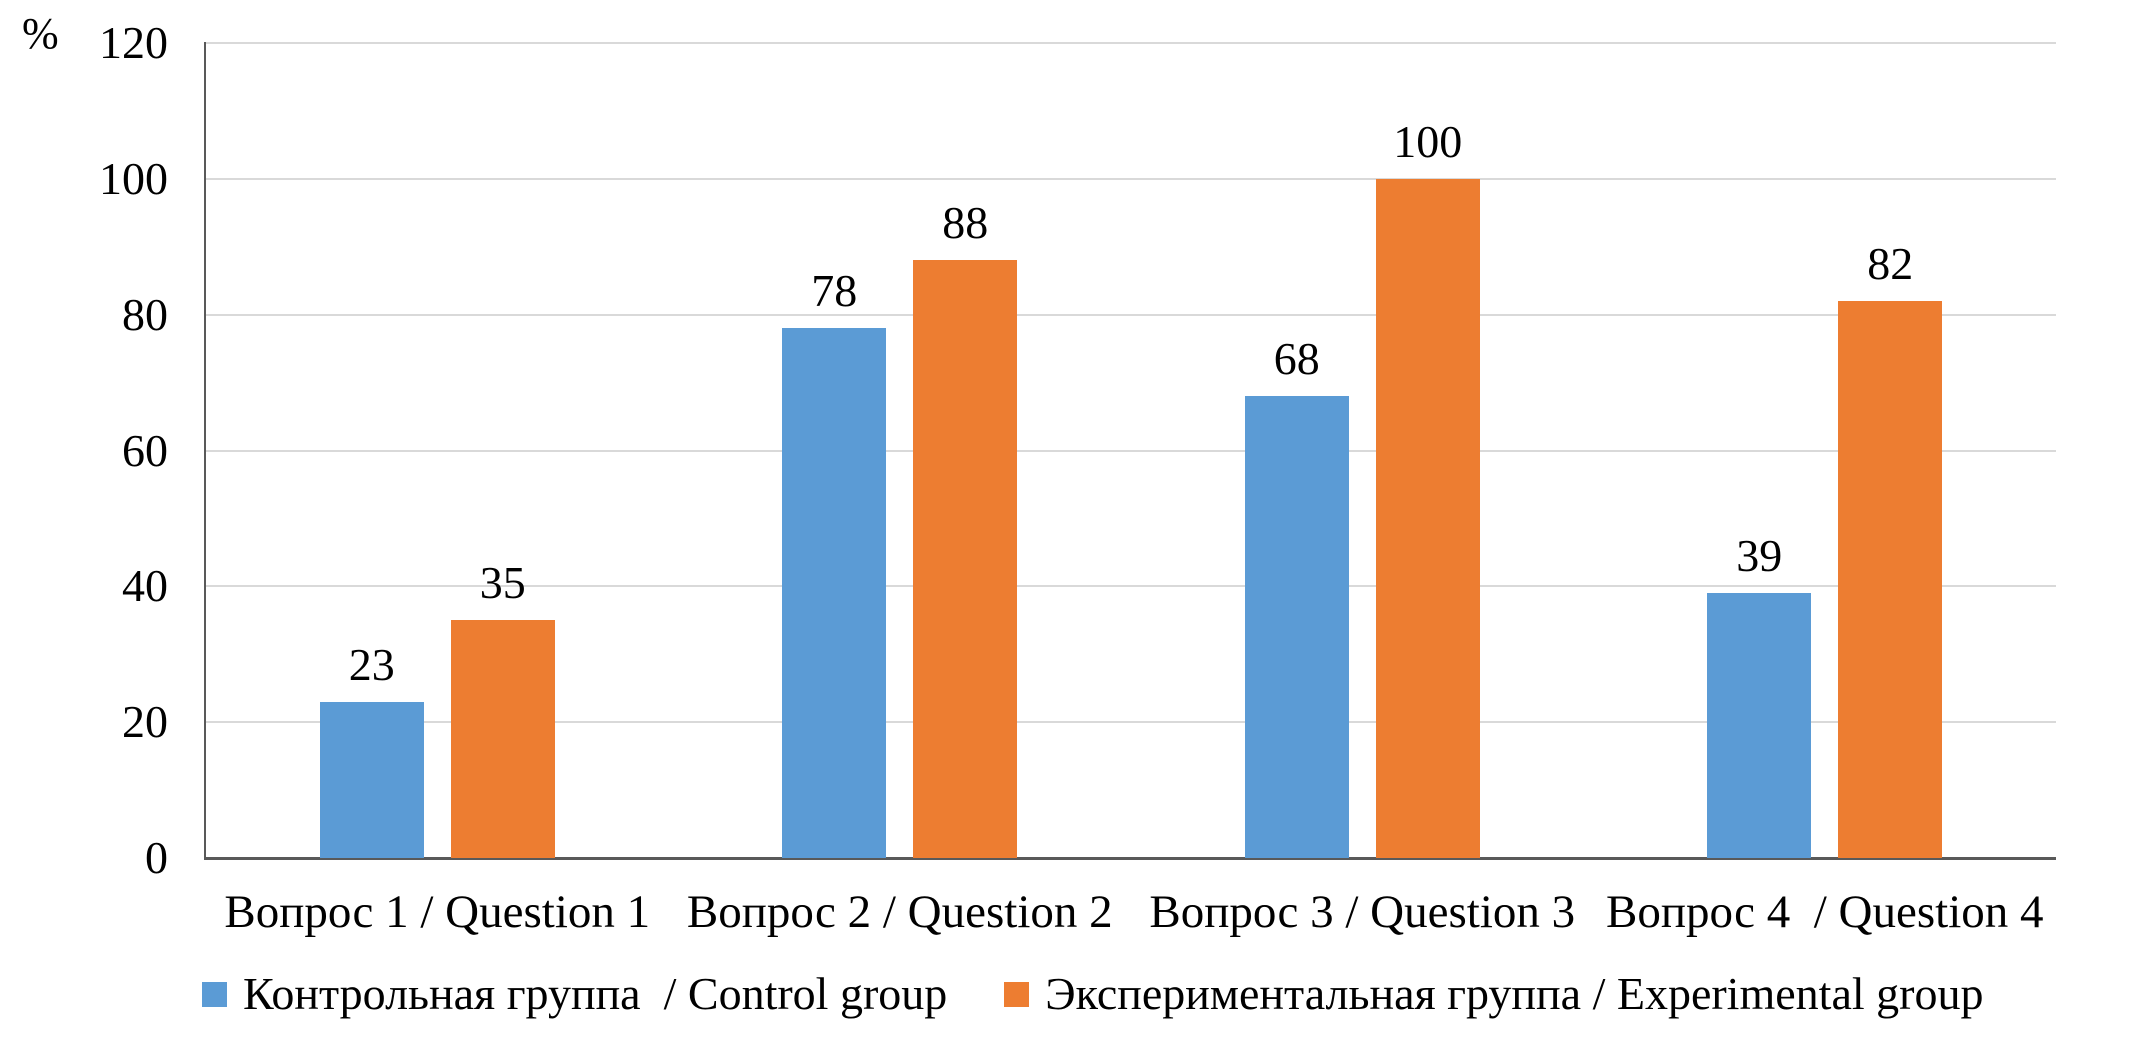 Image resolution: width=2133 pixels, height=1058 pixels. What do you see at coordinates (1890, 579) in the screenshot?
I see `bar-experimental-q4` at bounding box center [1890, 579].